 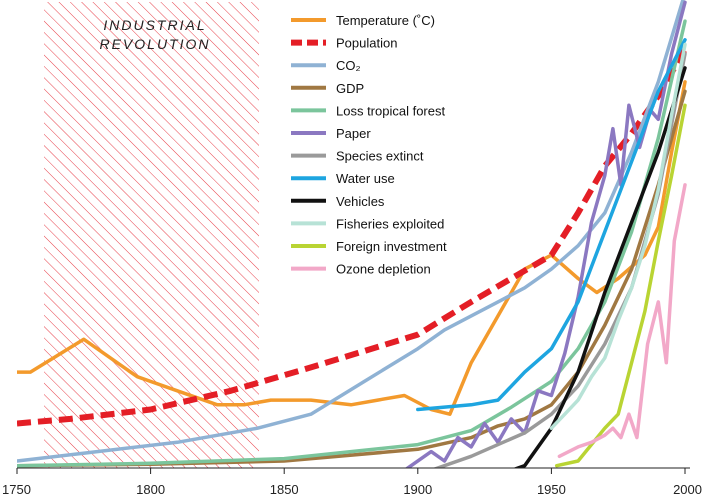 What do you see at coordinates (326, 65) in the screenshot?
I see `legend-item-co: CO₂` at bounding box center [326, 65].